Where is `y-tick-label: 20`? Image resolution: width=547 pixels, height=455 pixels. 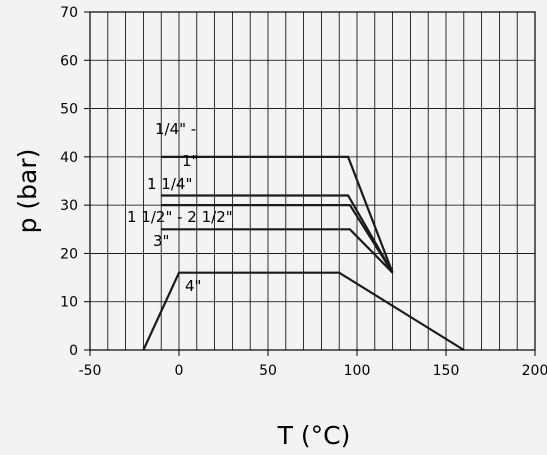 y-tick-label: 20 is located at coordinates (69, 254).